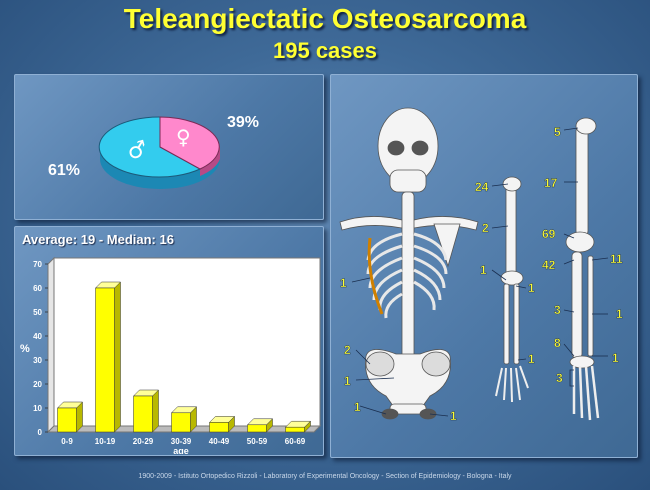 The width and height of the screenshot is (650, 490). Describe the element at coordinates (396, 148) in the screenshot. I see `eye-socket-left` at that location.